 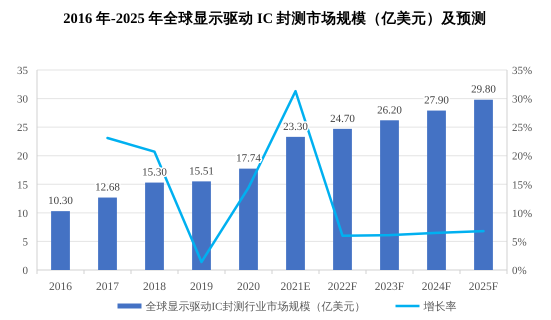 I want to click on y2-tick-label: 10%, so click(x=522, y=214).